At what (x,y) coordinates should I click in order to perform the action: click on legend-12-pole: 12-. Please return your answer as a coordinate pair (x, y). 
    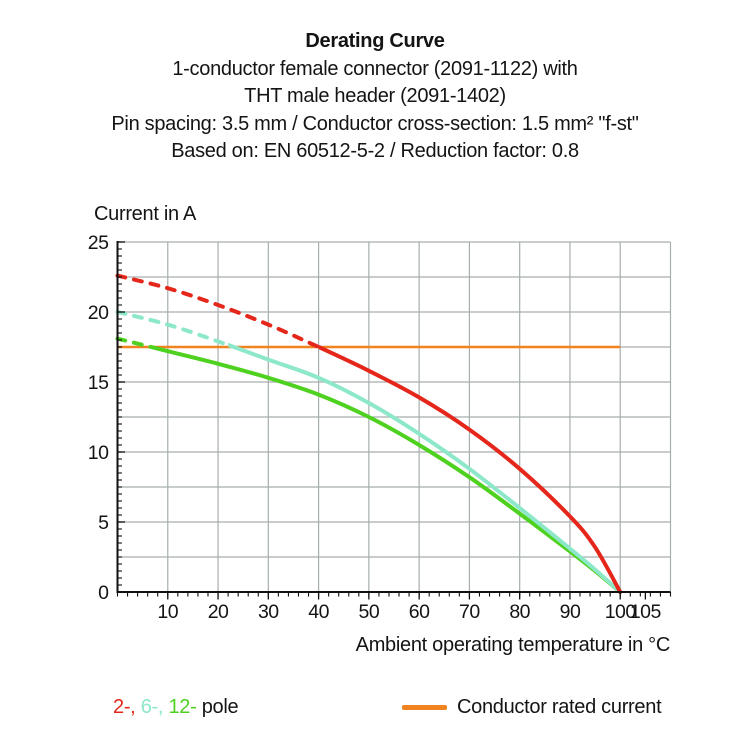
    Looking at the image, I should click on (182, 707).